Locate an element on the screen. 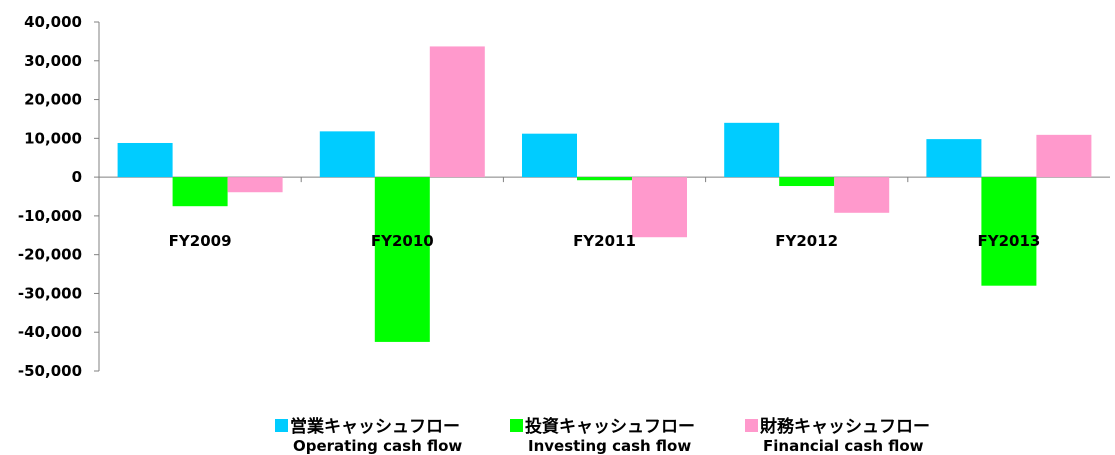 This screenshot has height=455, width=1115. y-tick-label: -30,000 is located at coordinates (50, 293).